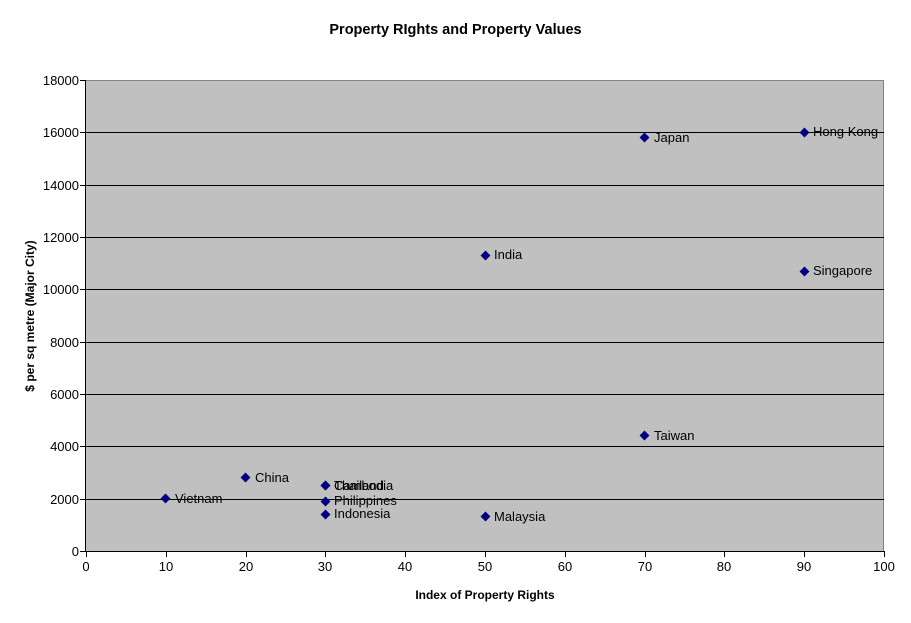 The height and width of the screenshot is (623, 911). I want to click on x-tick-label: 20, so click(246, 566).